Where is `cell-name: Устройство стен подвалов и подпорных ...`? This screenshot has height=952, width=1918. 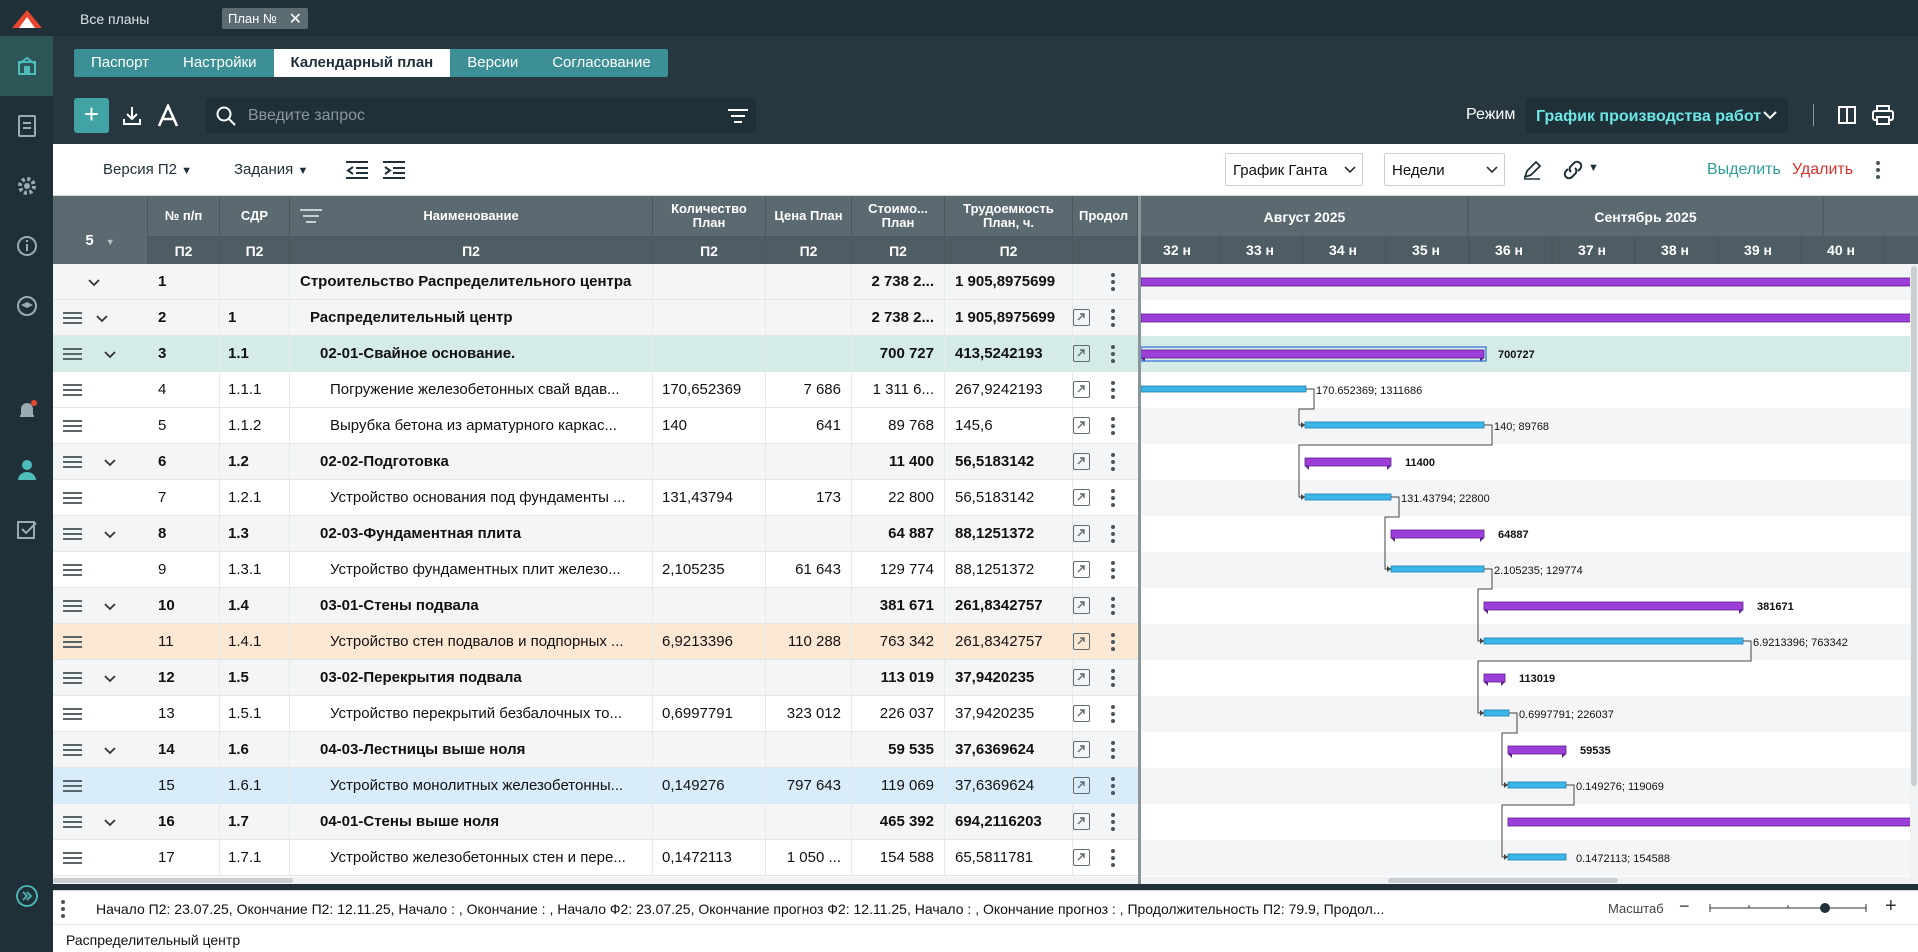 cell-name: Устройство стен подвалов и подпорных ... is located at coordinates (471, 642).